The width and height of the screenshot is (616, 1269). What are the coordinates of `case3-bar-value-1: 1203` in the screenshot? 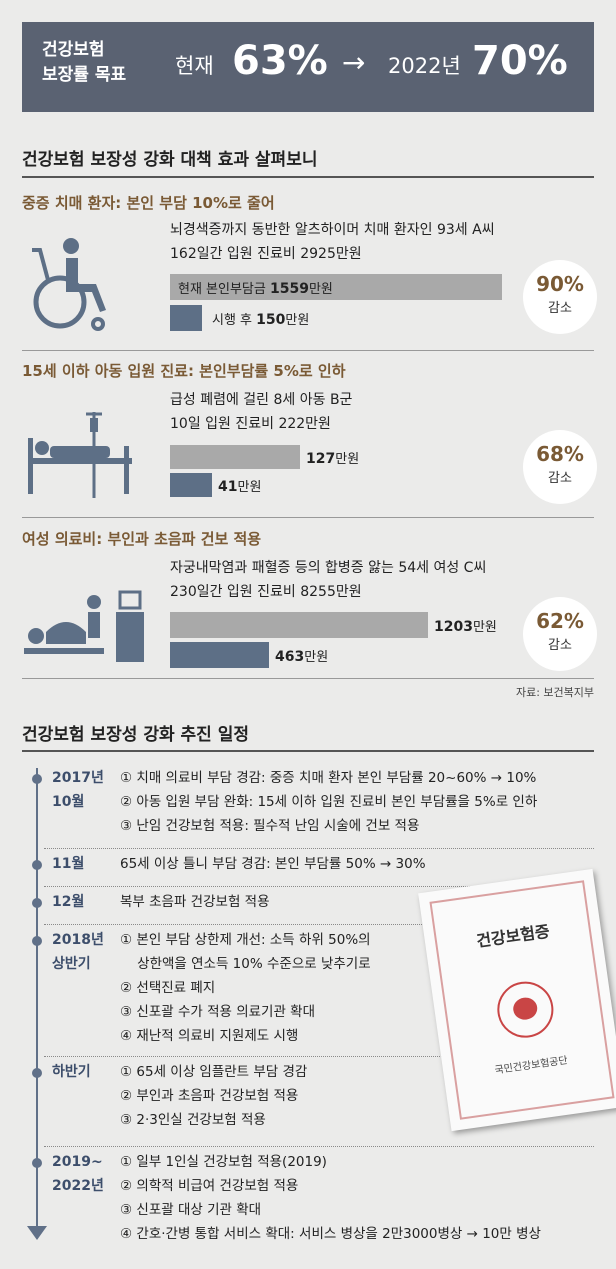 It's located at (453, 627).